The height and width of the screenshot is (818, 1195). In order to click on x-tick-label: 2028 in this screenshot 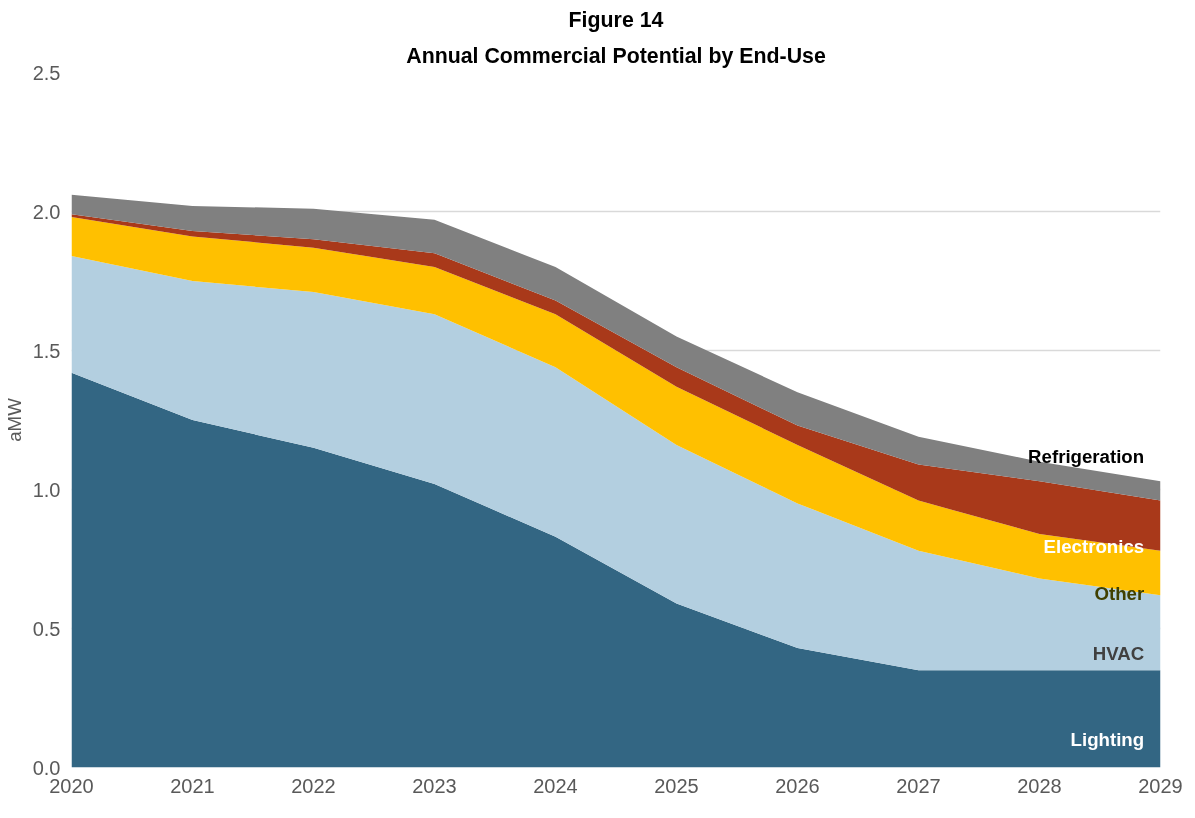, I will do `click(1039, 785)`.